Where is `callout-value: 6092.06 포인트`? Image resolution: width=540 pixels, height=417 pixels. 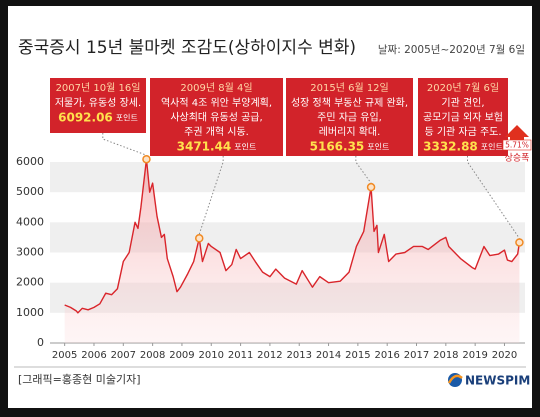
callout-value: 6092.06 포인트 is located at coordinates (98, 117).